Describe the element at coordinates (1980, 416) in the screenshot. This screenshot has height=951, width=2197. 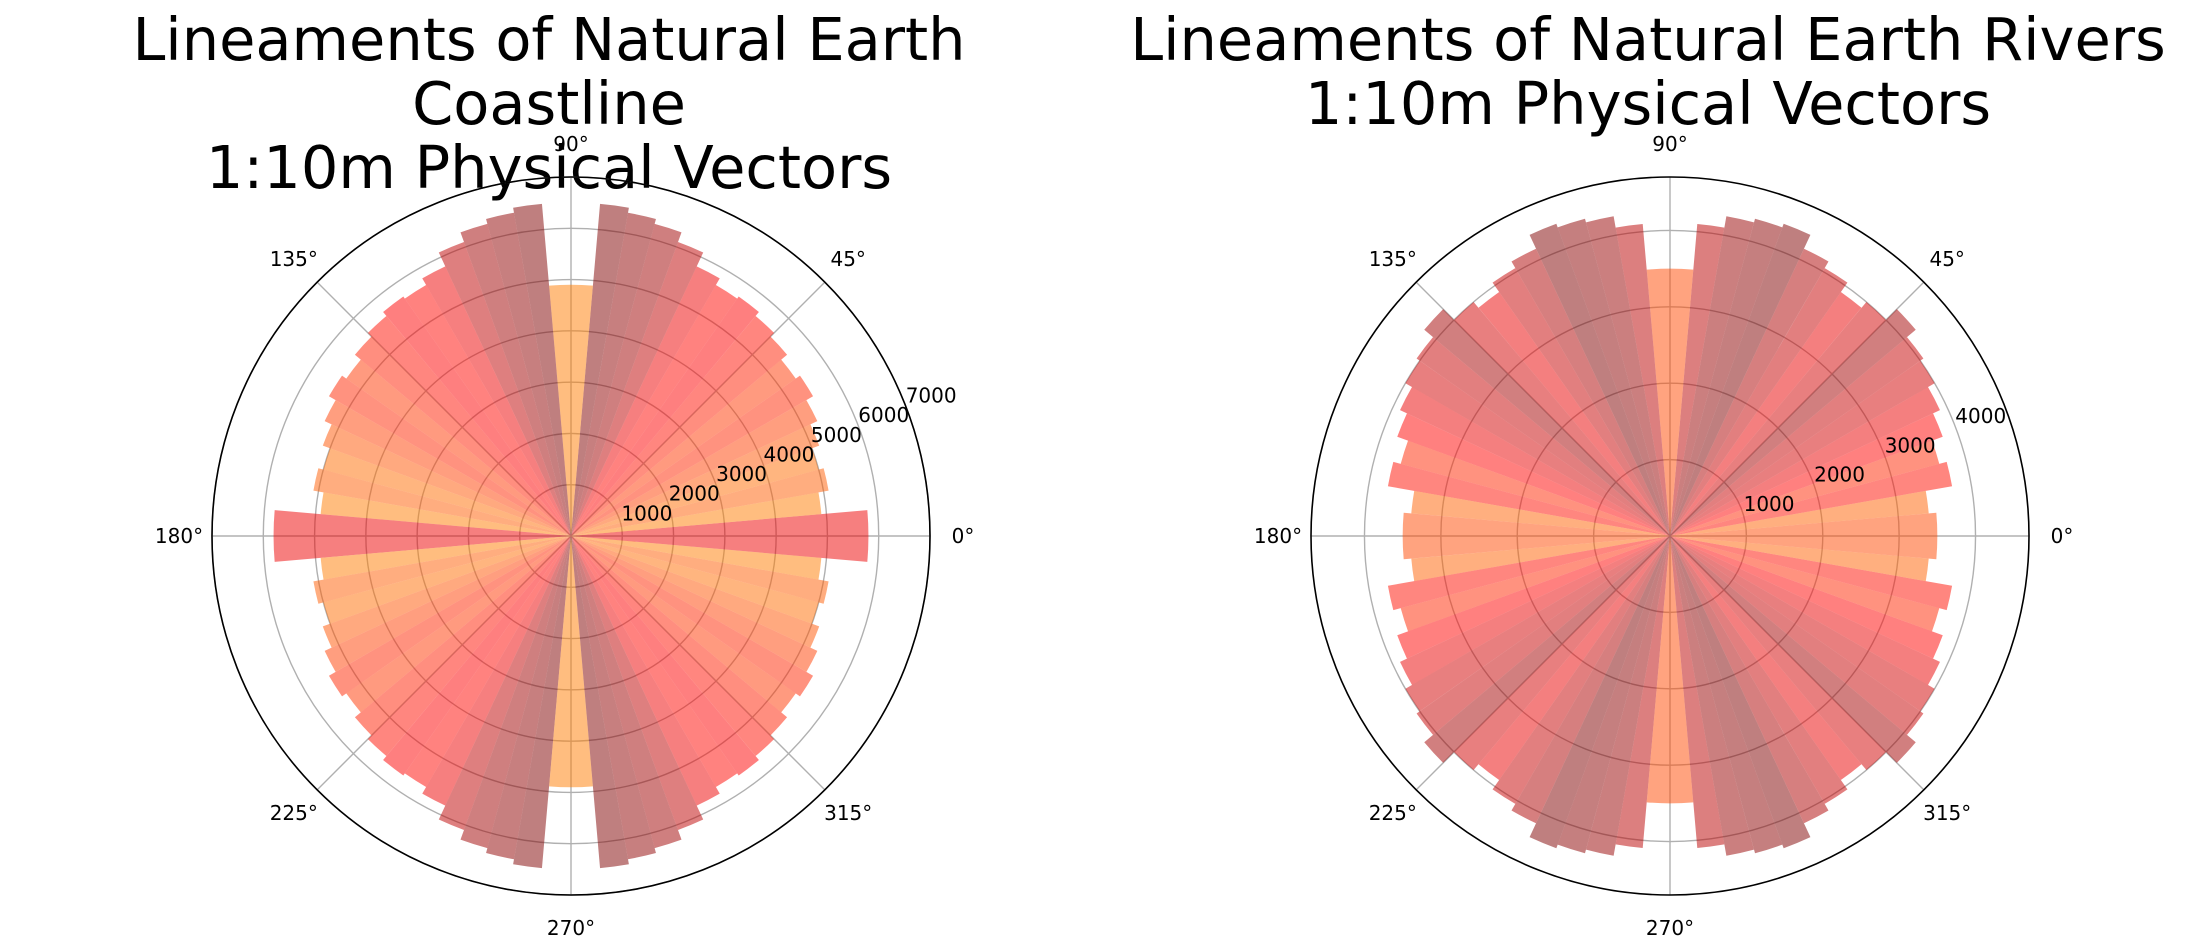
I see `radial-tick-label: 4000` at that location.